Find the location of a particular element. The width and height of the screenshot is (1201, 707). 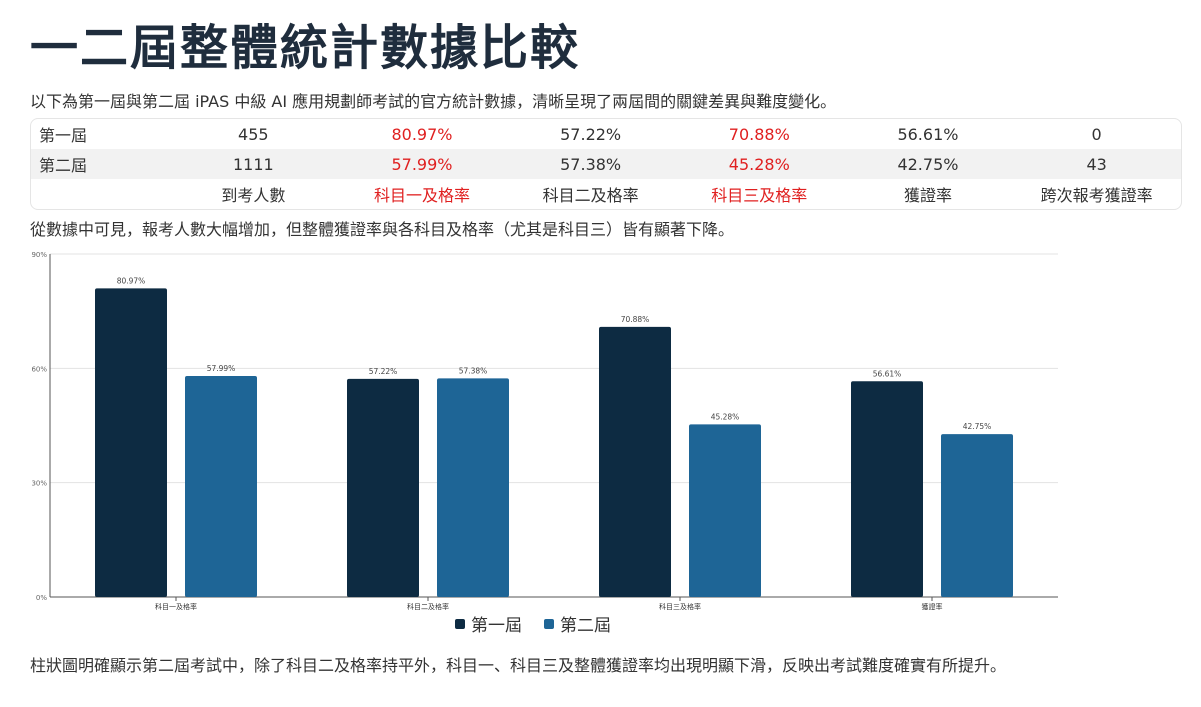

table-row: 第二屆 1111 57.99% 57.38% 45.28% 42.75% 43 is located at coordinates (606, 164).